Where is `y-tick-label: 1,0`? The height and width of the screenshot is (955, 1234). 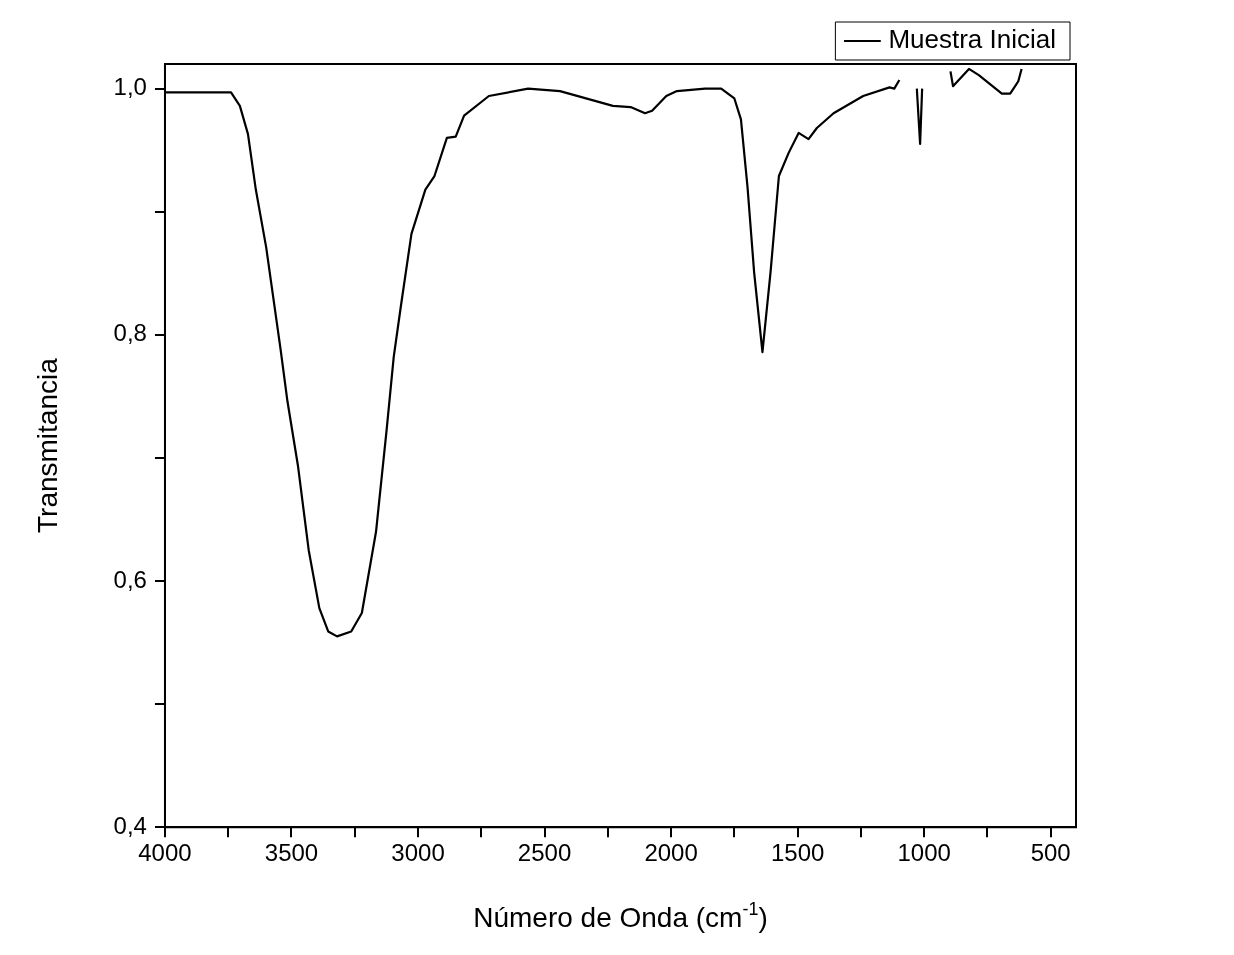 y-tick-label: 1,0 is located at coordinates (130, 87).